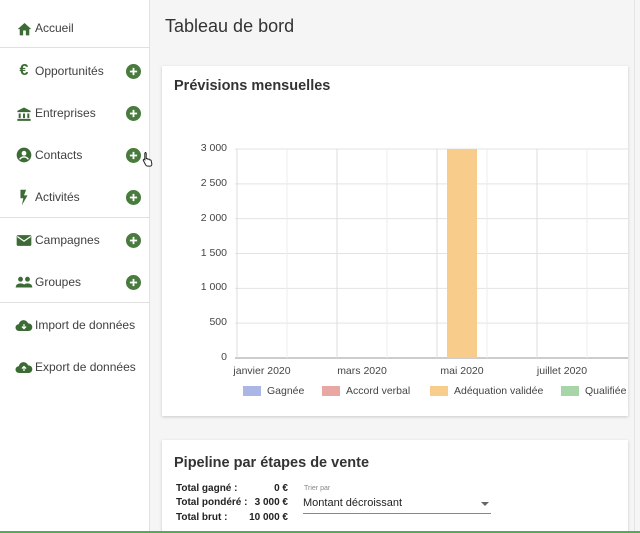  Describe the element at coordinates (147, 159) in the screenshot. I see `hand-pointer-cursor-icon` at that location.